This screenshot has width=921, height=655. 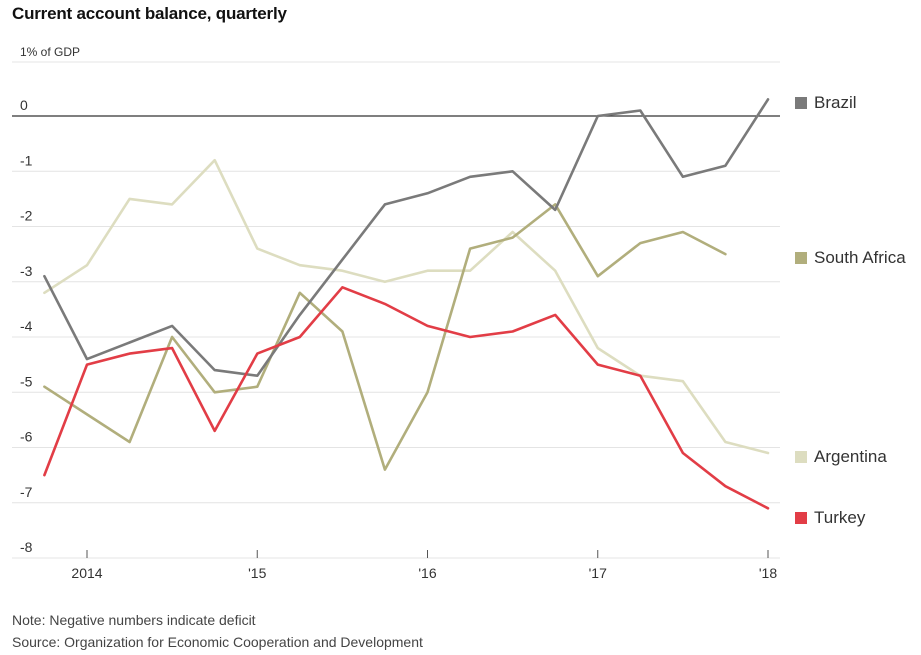 What do you see at coordinates (860, 257) in the screenshot?
I see `legend-label: South Africa` at bounding box center [860, 257].